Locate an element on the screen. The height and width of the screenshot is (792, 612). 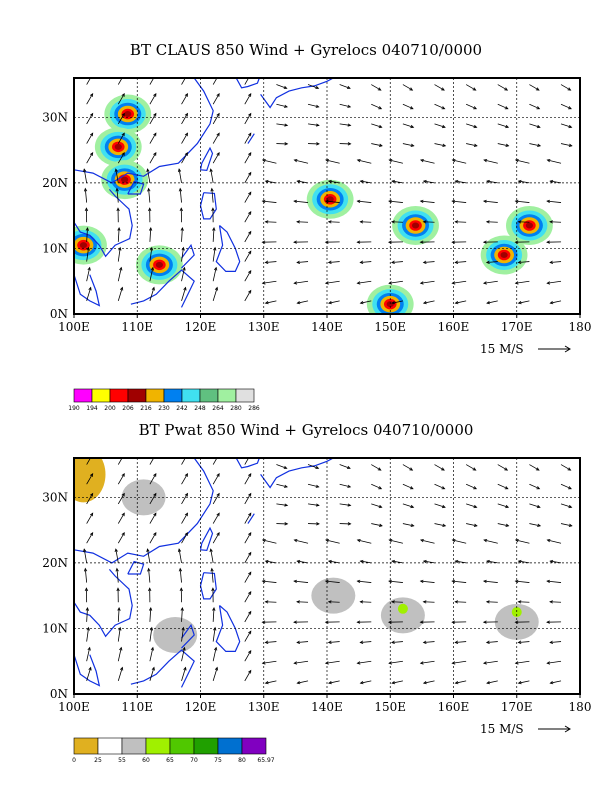
colorbar-label-4: 65 is located at coordinates (170, 760).